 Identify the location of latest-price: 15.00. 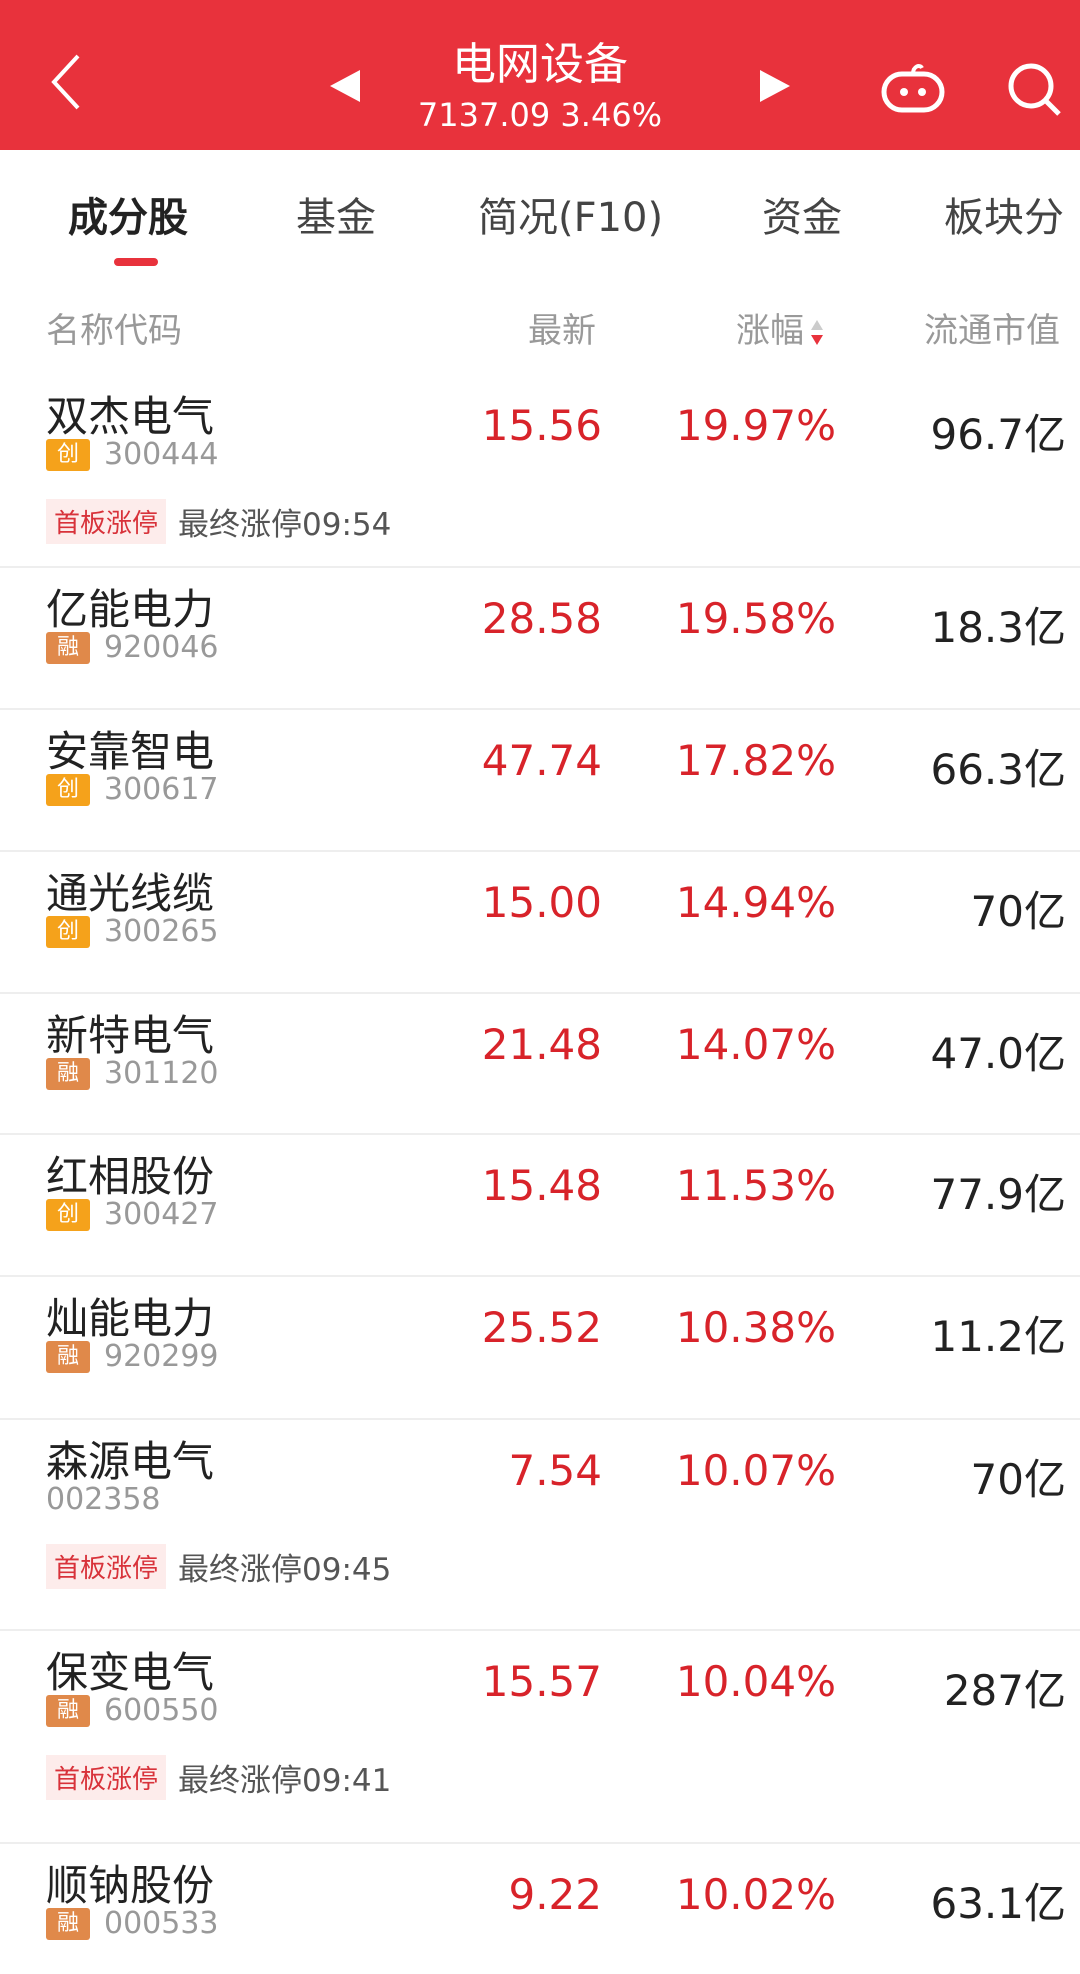
(541, 902).